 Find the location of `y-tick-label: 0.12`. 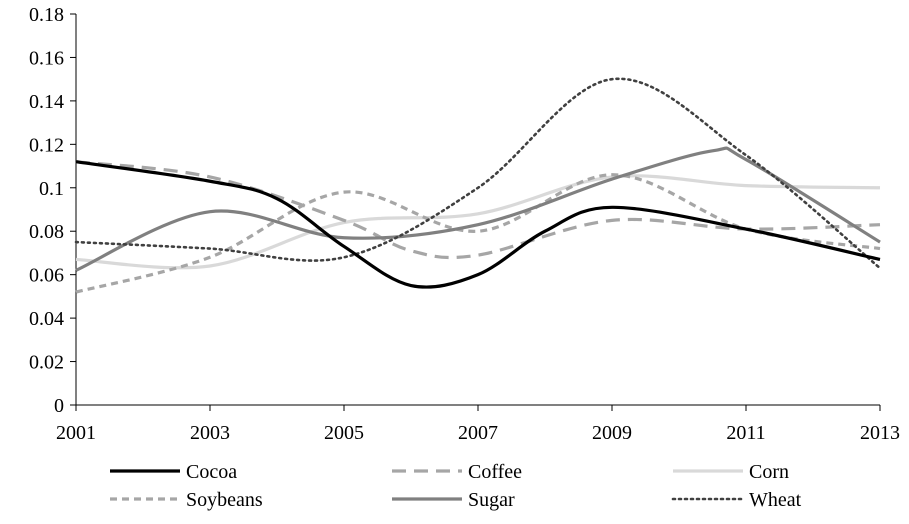

y-tick-label: 0.12 is located at coordinates (46, 145).